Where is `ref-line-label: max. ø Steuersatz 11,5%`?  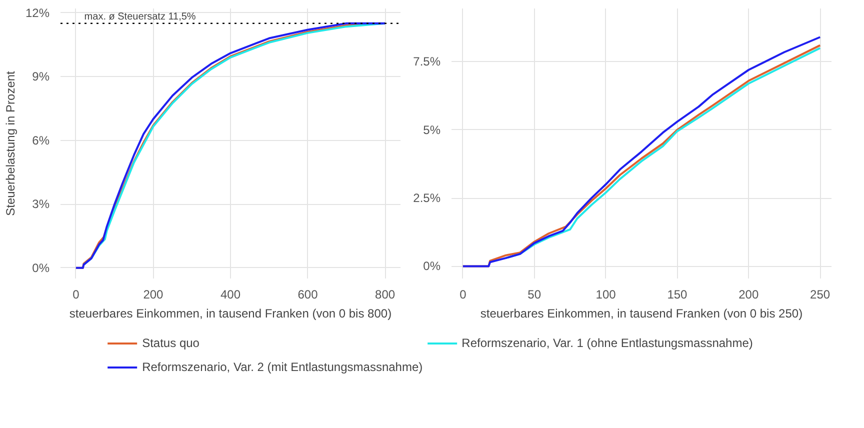 ref-line-label: max. ø Steuersatz 11,5% is located at coordinates (140, 16).